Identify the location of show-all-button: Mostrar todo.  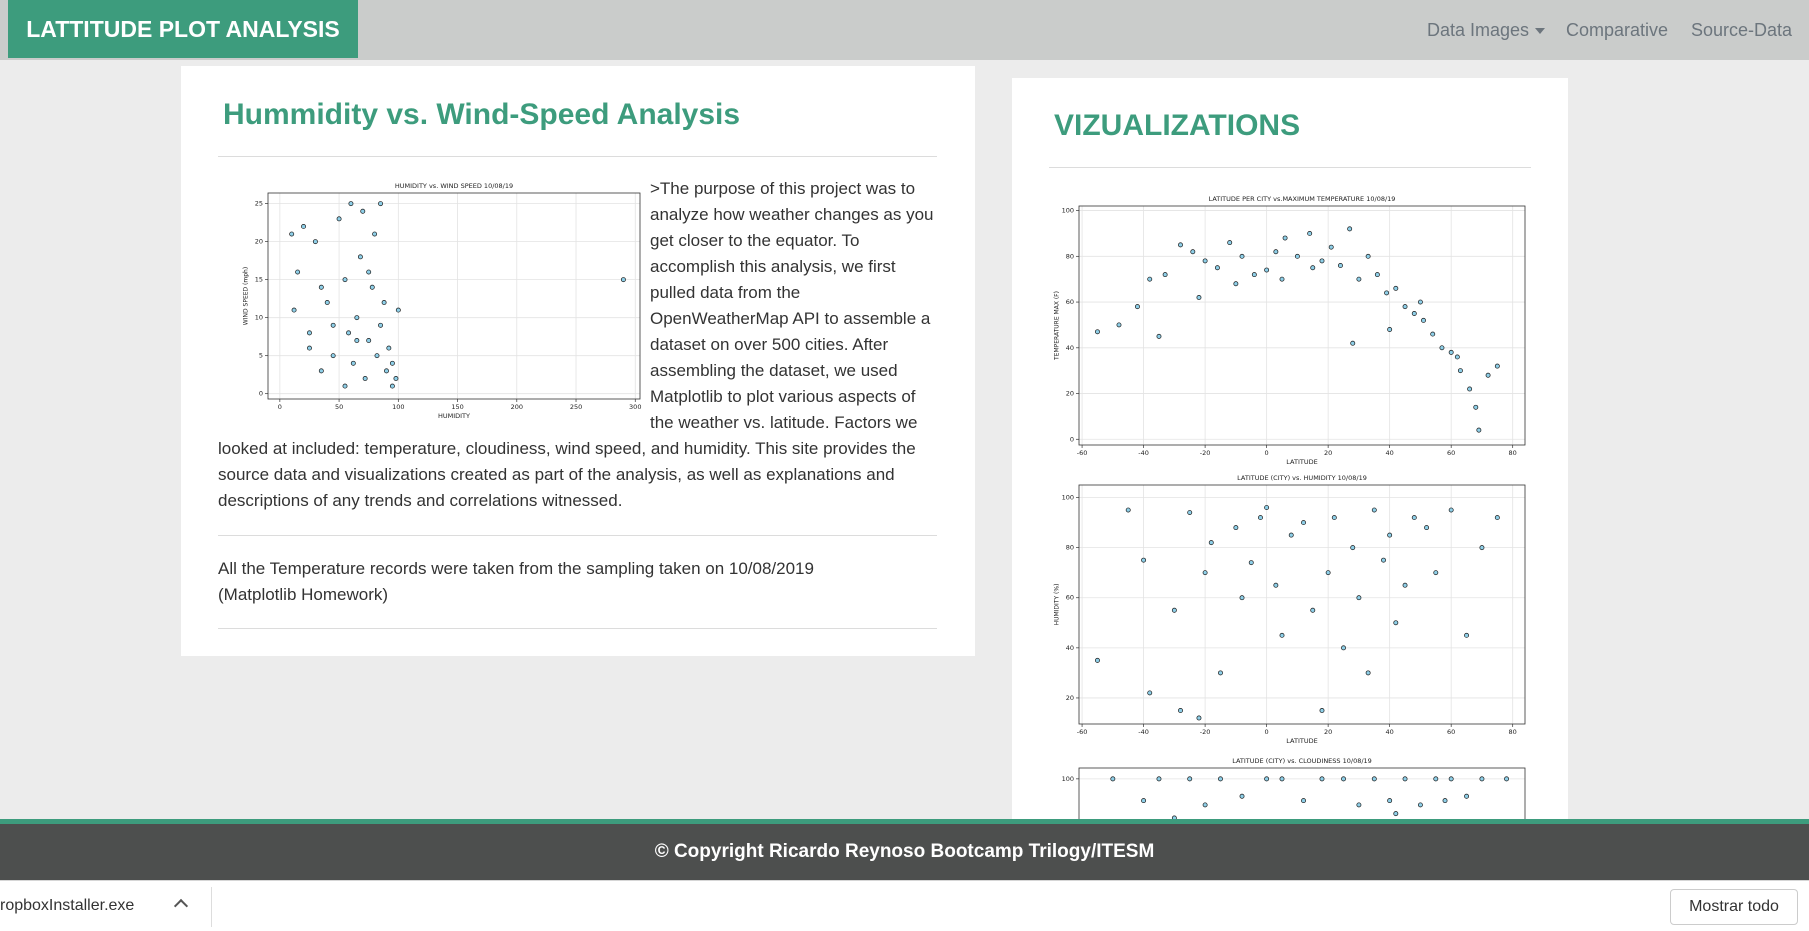
(1734, 907).